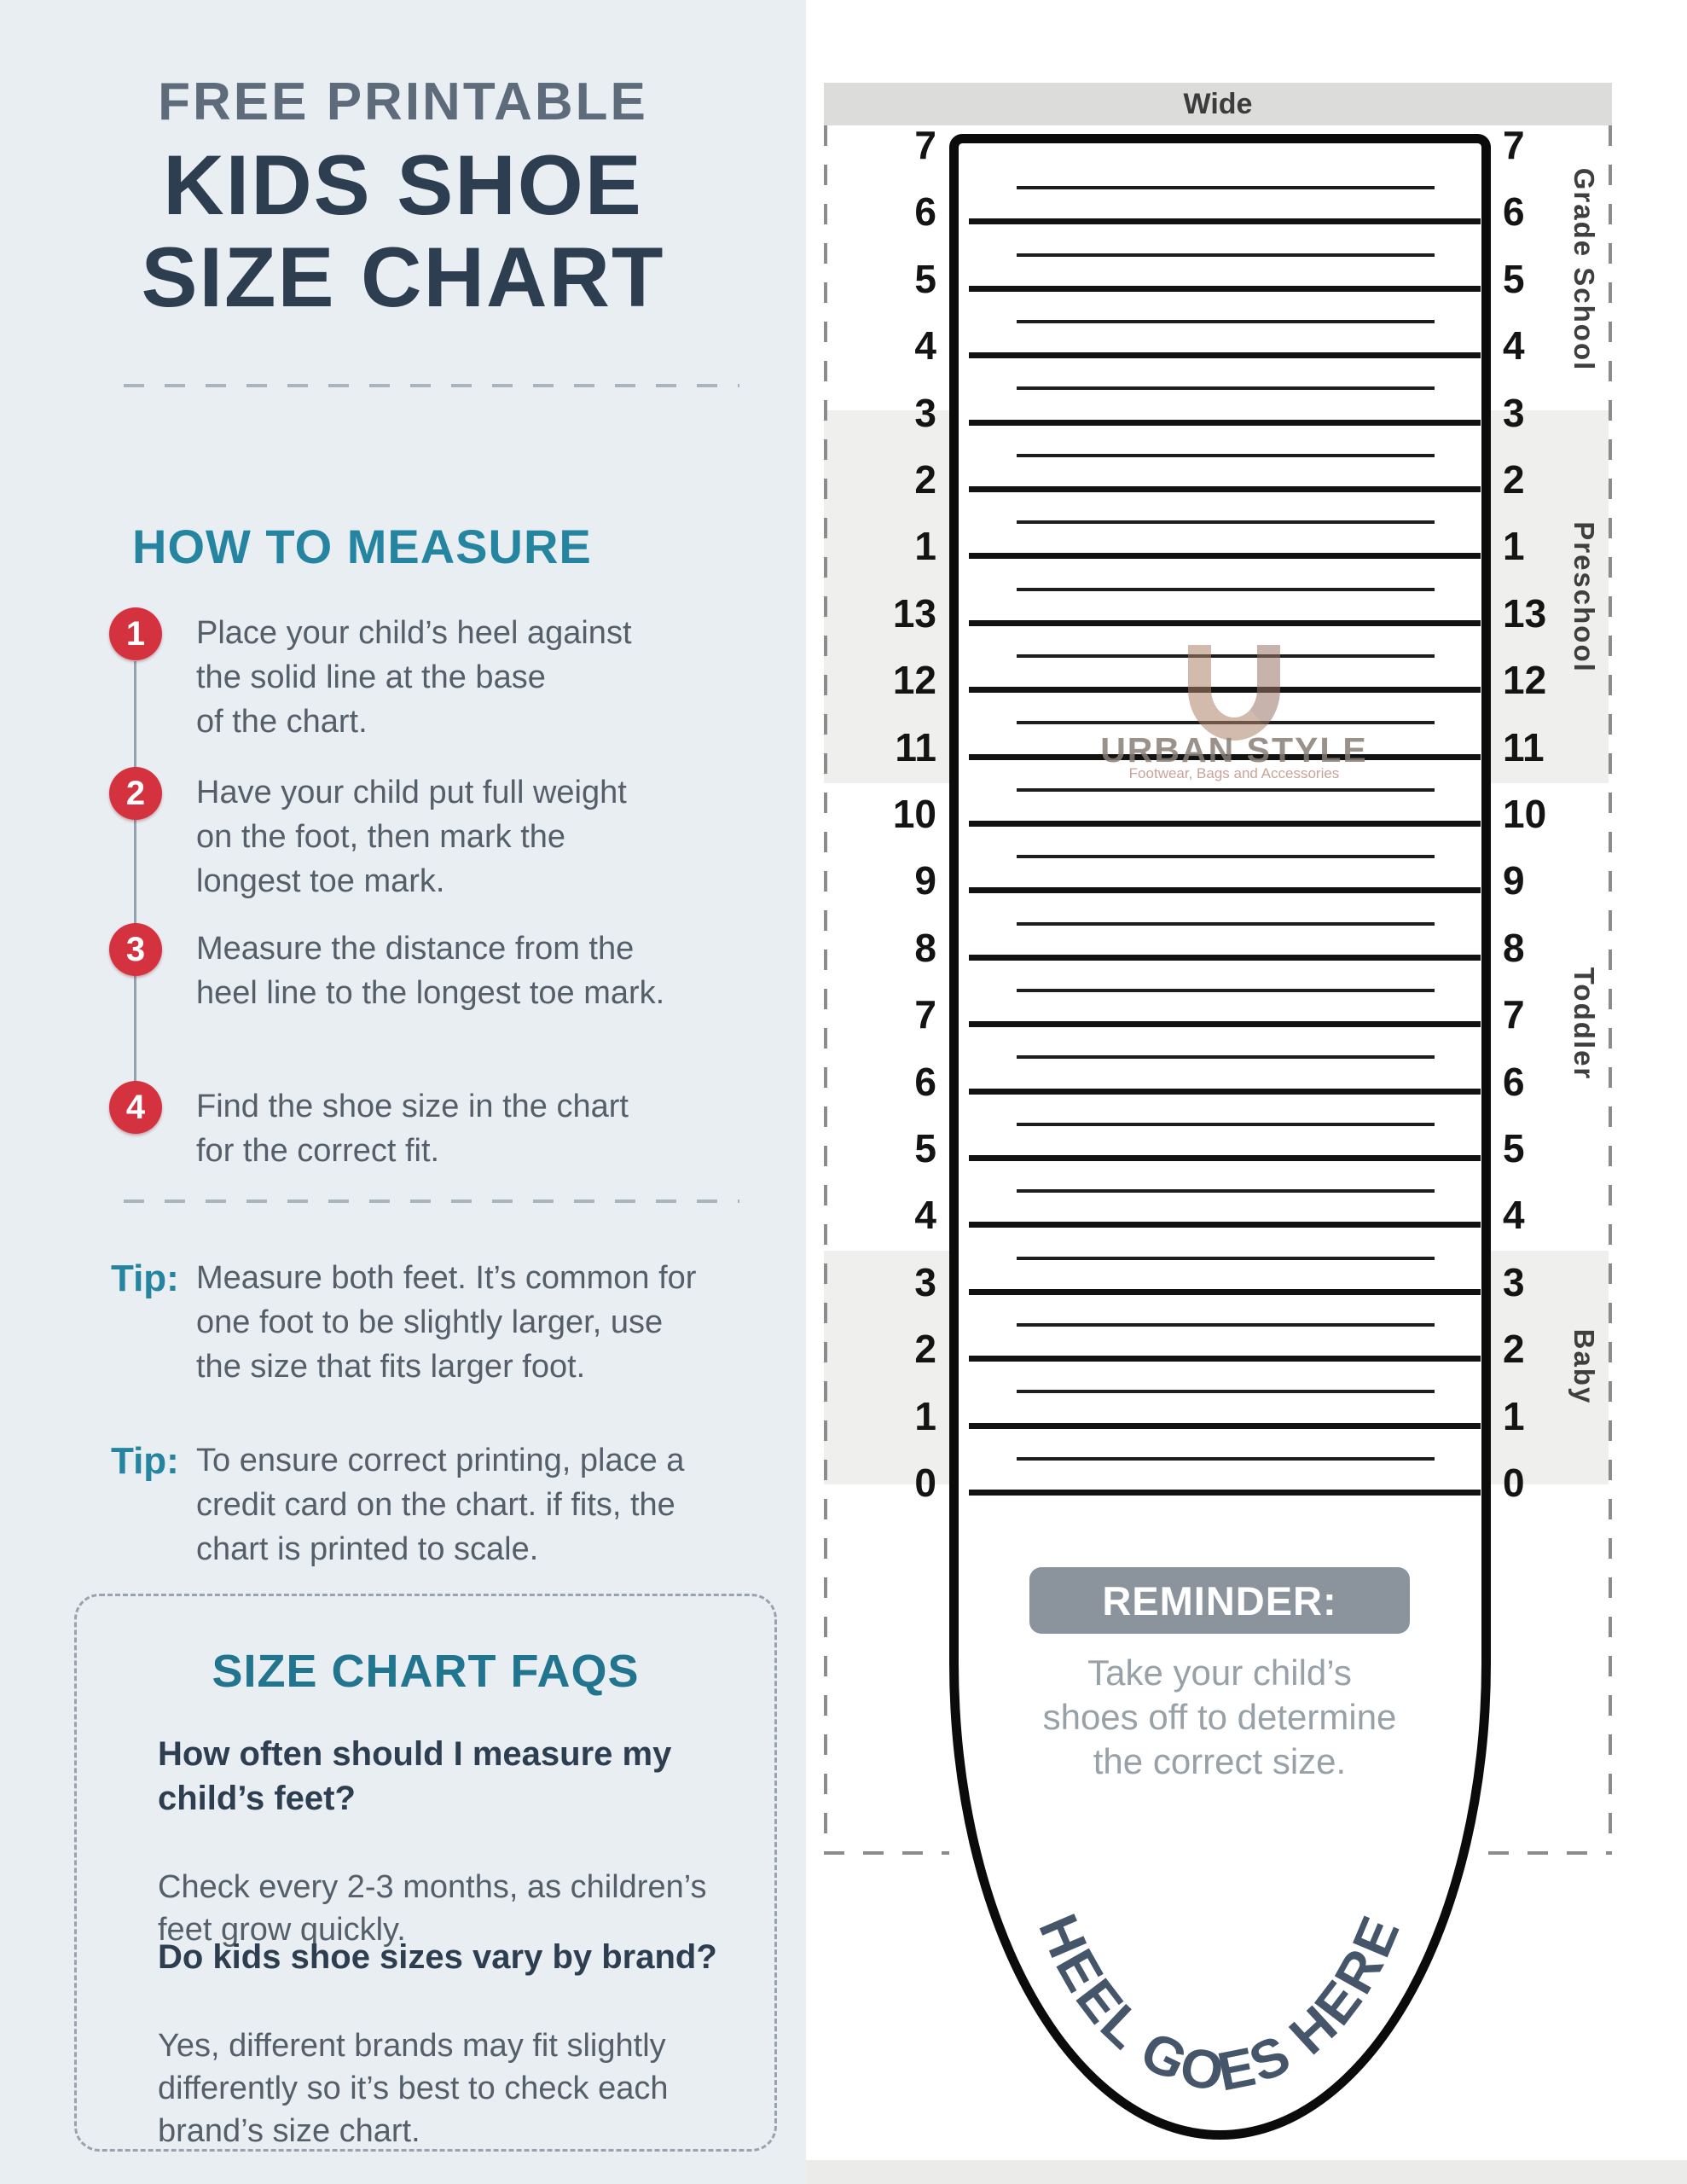  Describe the element at coordinates (916, 748) in the screenshot. I see `size-number-left: 11` at that location.